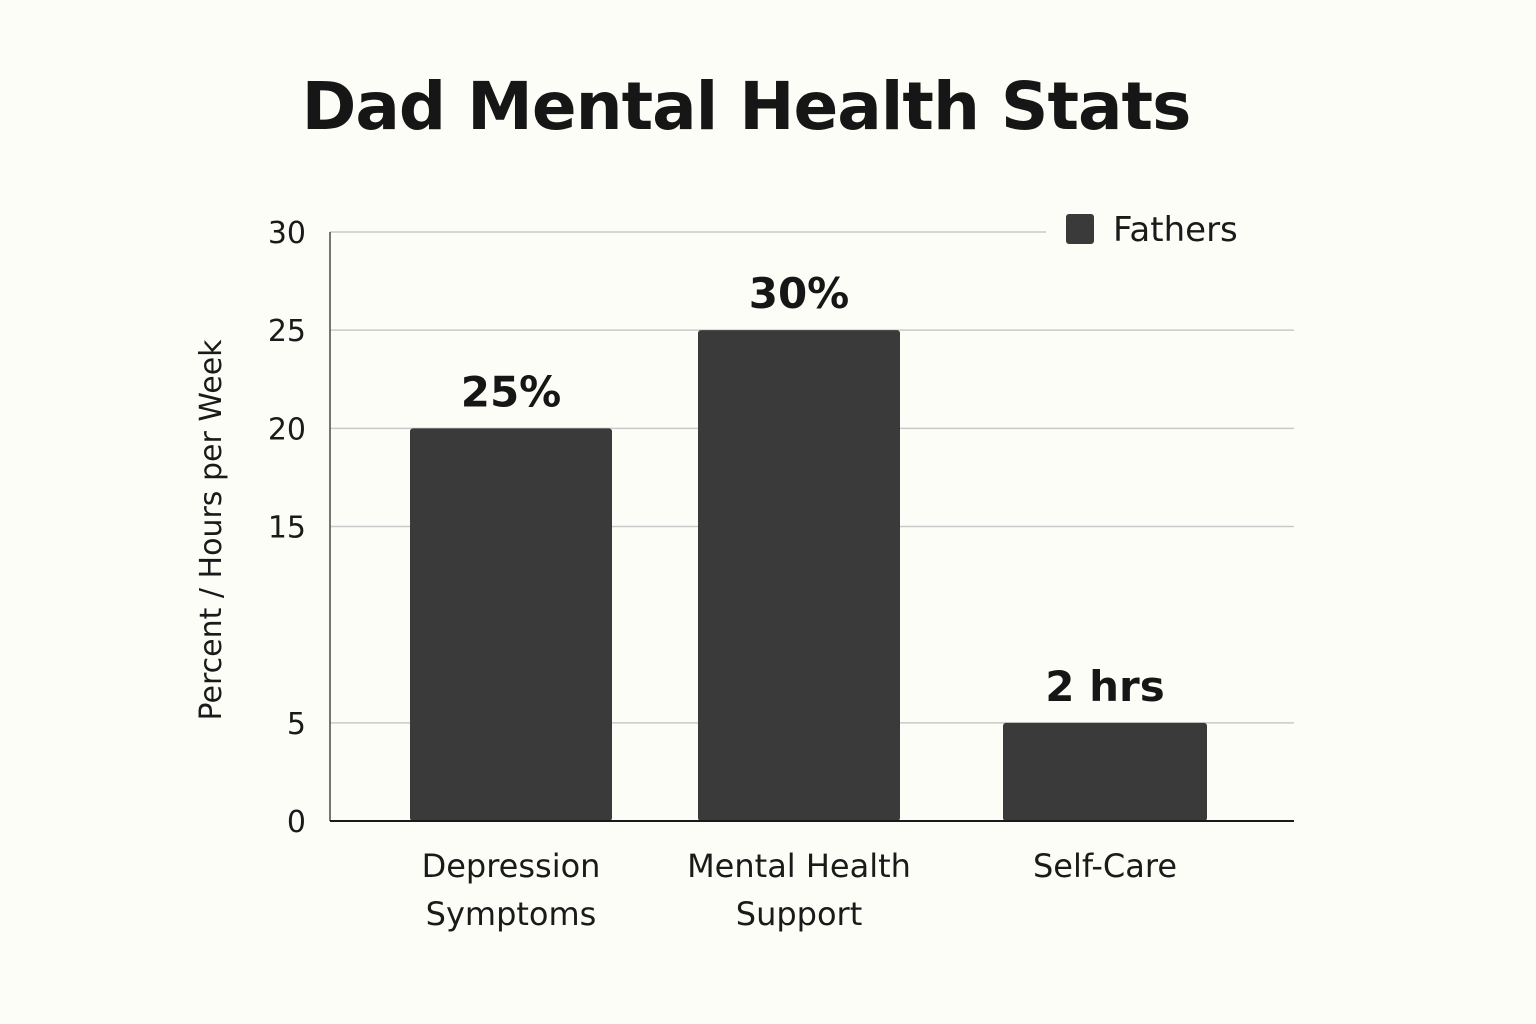 The height and width of the screenshot is (1024, 1536). Describe the element at coordinates (511, 914) in the screenshot. I see `x-category-label: Symptoms` at that location.